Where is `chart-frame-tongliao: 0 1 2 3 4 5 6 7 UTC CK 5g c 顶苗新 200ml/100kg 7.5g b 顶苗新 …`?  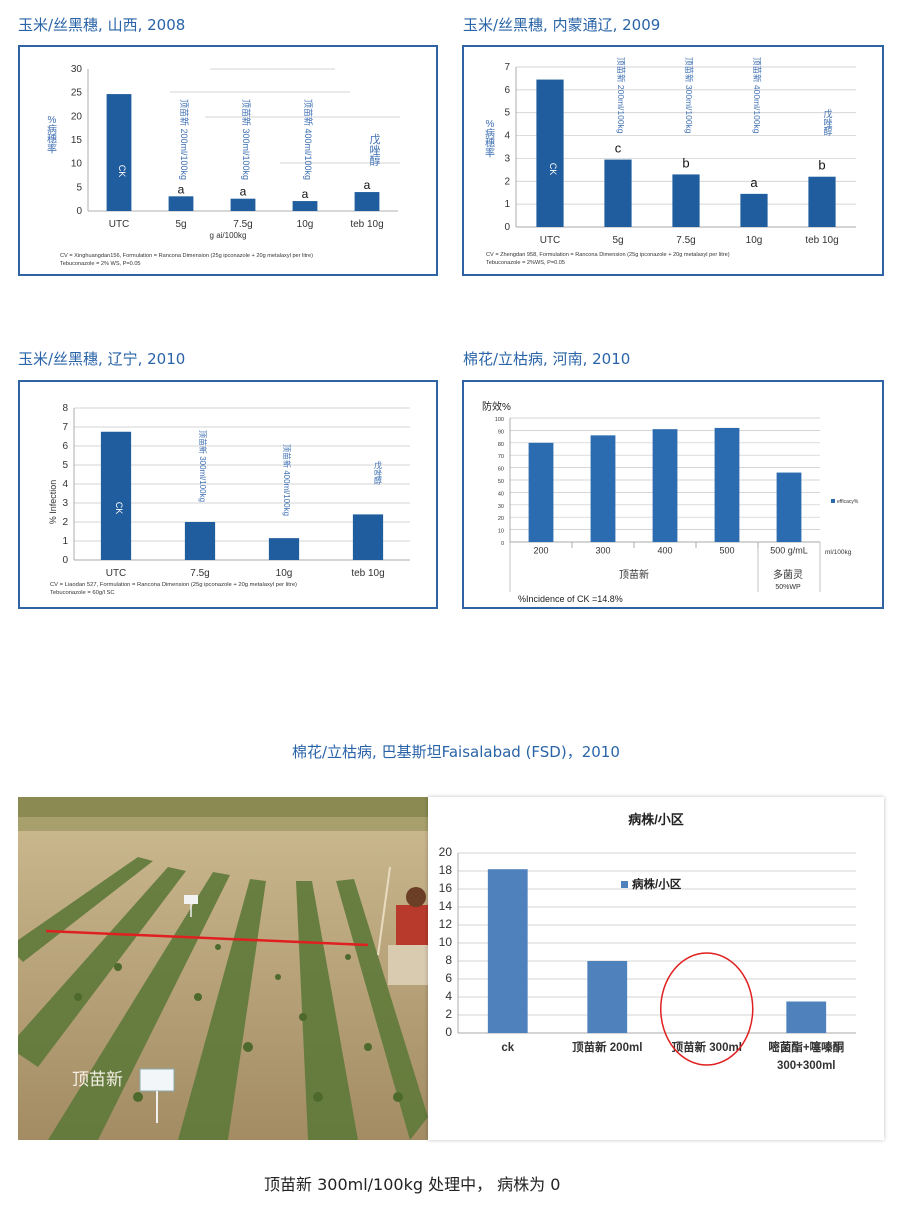 chart-frame-tongliao: 0 1 2 3 4 5 6 7 UTC CK 5g c 顶苗新 200ml/100kg 7.5g b 顶苗新 … is located at coordinates (673, 160).